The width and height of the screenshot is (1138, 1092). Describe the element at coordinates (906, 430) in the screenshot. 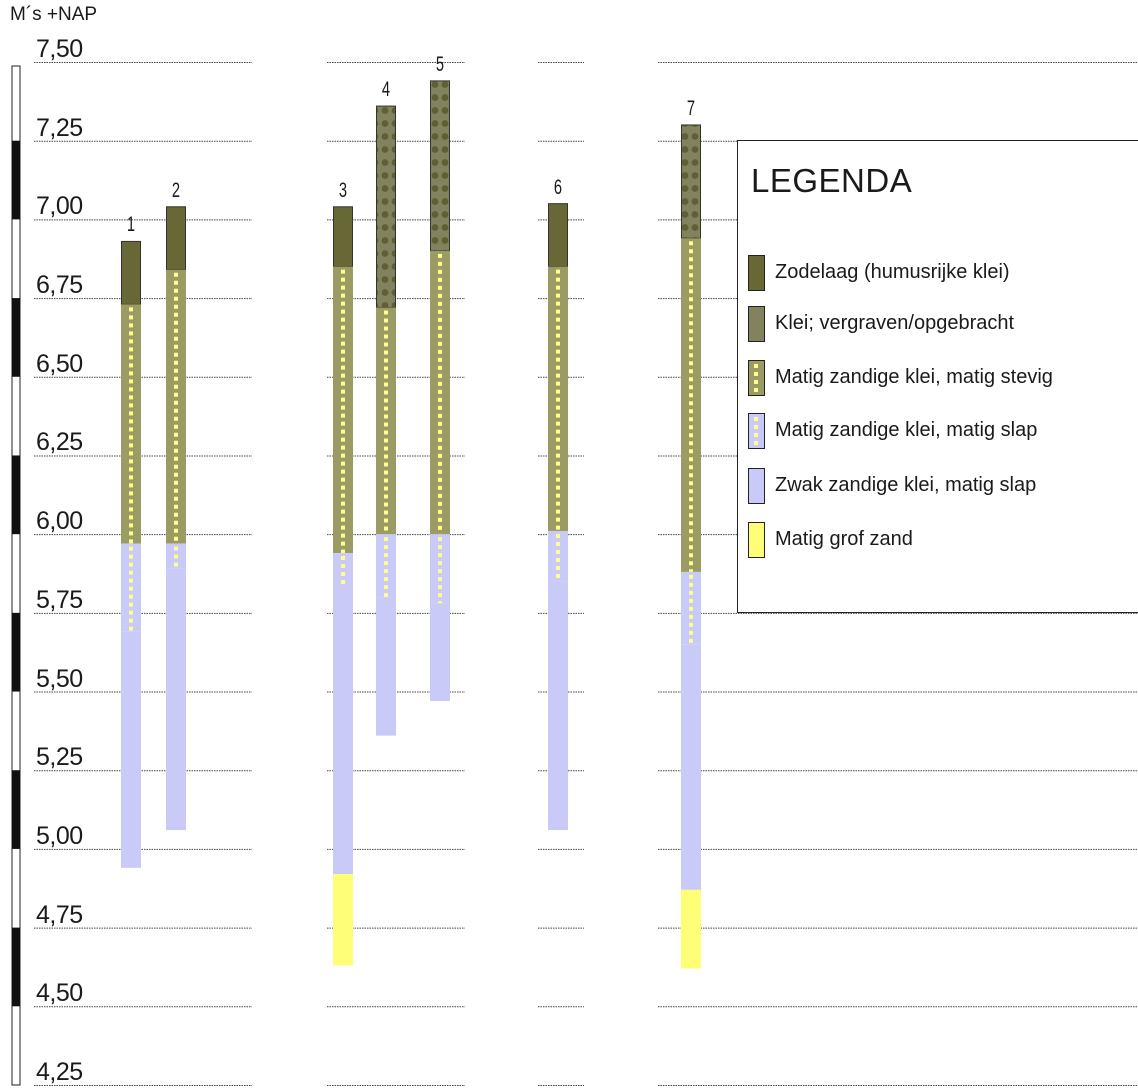

I see `legend-item-label: Matig zandige klei, matig slap` at that location.